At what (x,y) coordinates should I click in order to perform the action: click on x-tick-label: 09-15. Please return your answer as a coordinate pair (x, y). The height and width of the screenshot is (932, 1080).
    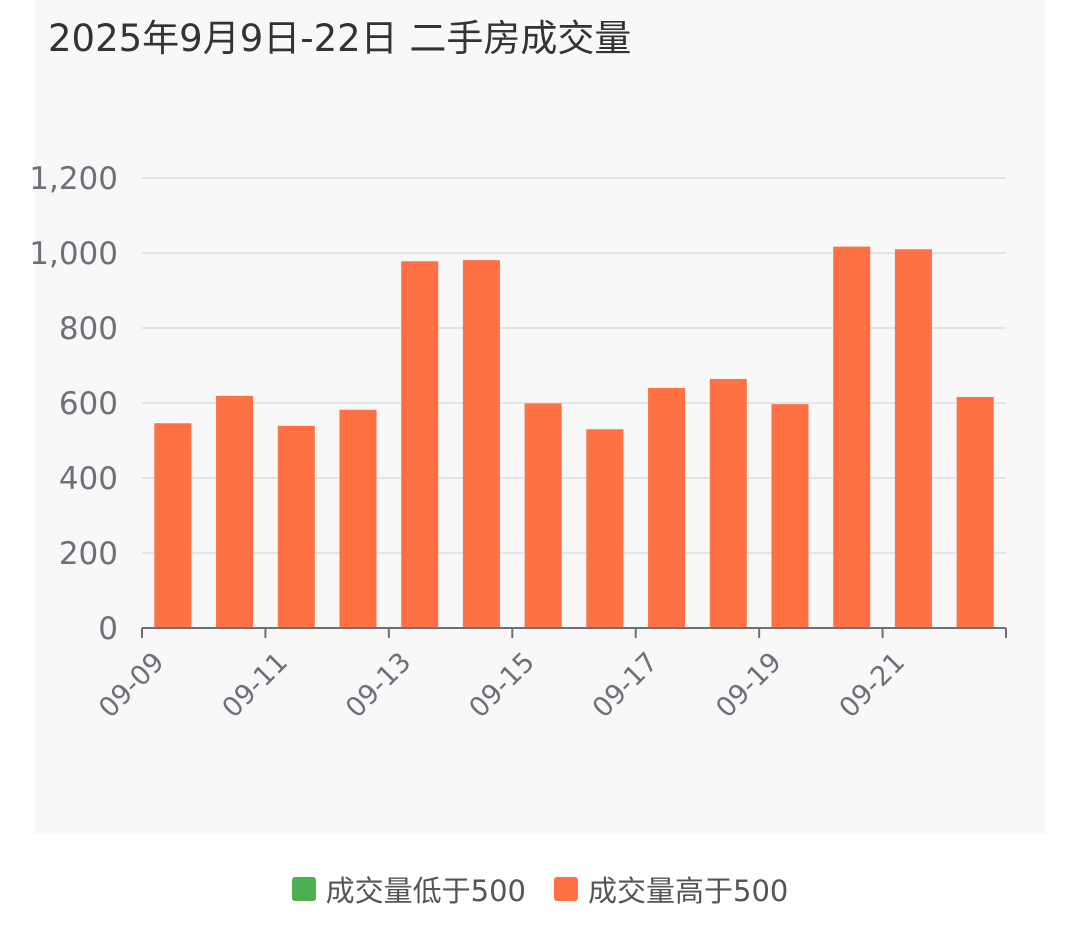
    Looking at the image, I should click on (501, 685).